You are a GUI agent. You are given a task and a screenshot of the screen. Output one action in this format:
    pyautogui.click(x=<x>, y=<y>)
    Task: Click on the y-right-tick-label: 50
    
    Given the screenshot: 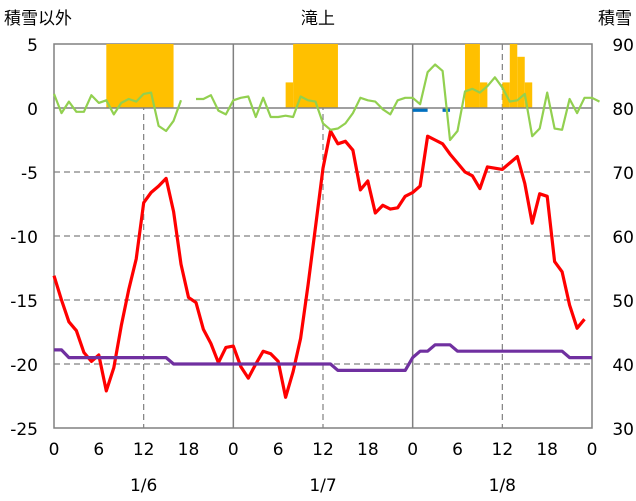 What is the action you would take?
    pyautogui.click(x=623, y=302)
    